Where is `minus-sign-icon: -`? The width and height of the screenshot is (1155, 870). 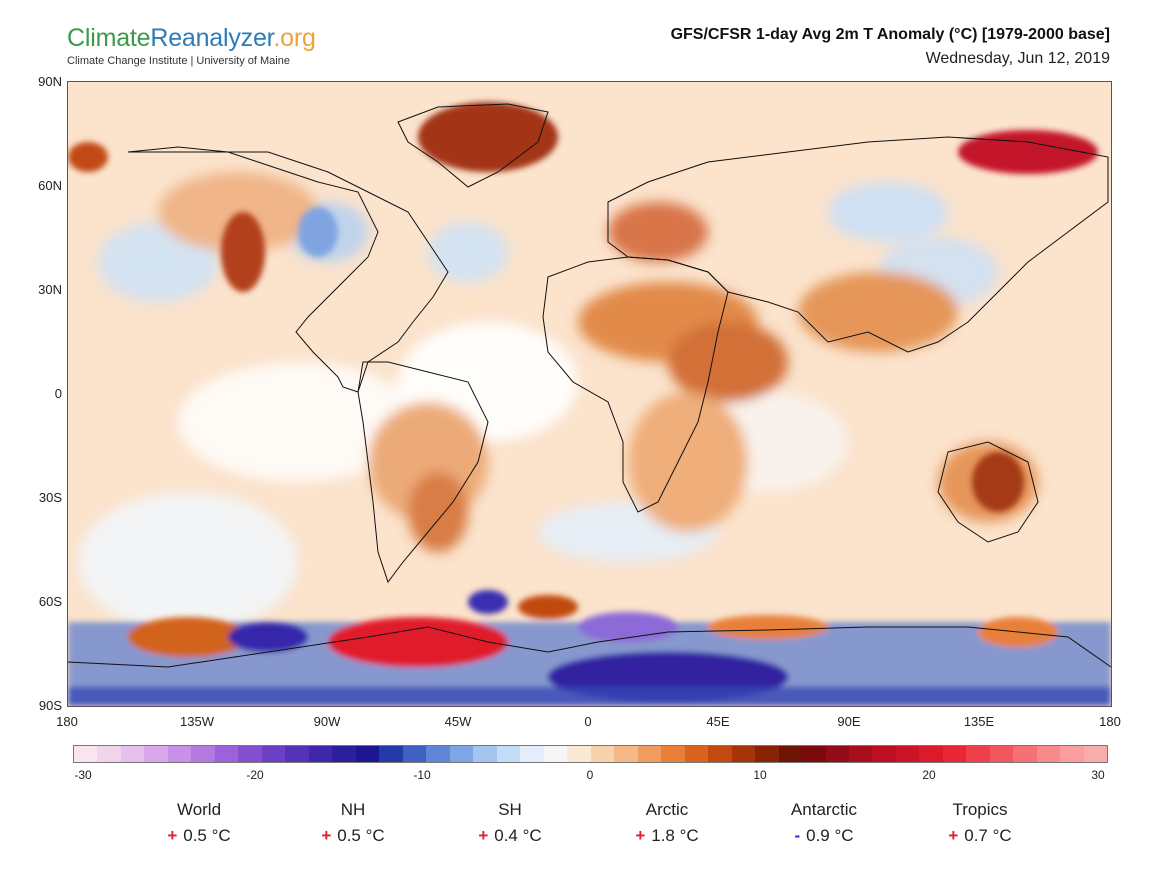 minus-sign-icon: - is located at coordinates (797, 835).